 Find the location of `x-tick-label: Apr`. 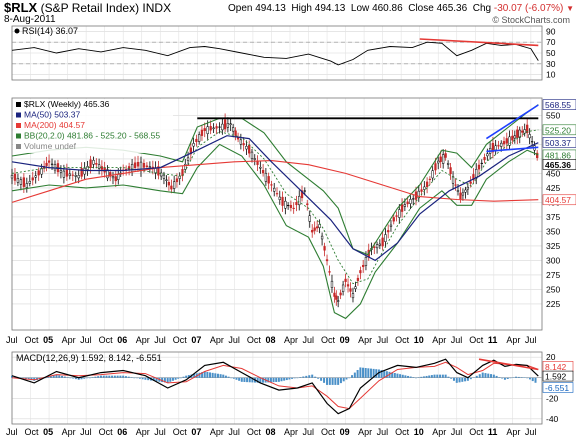

x-tick-label: Apr is located at coordinates (513, 340).